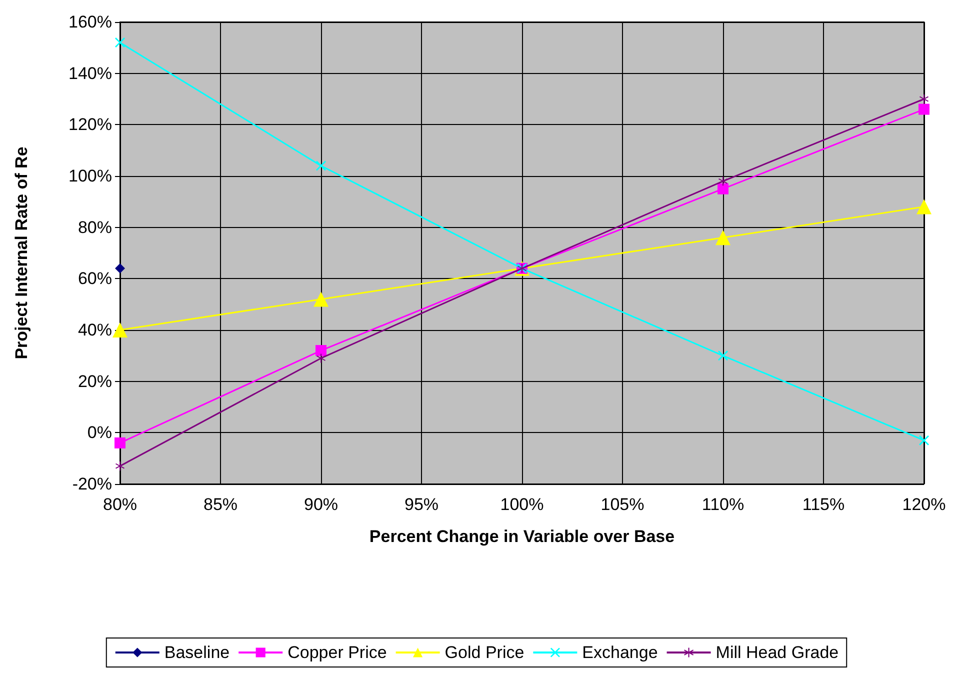  Describe the element at coordinates (90, 73) in the screenshot. I see `y-tick-label: 140%` at that location.